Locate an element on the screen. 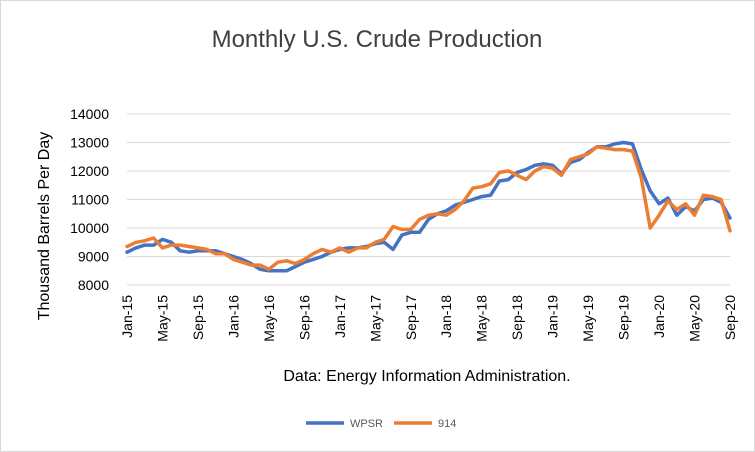 This screenshot has width=755, height=452. x-tick-label: May-16 is located at coordinates (269, 318).